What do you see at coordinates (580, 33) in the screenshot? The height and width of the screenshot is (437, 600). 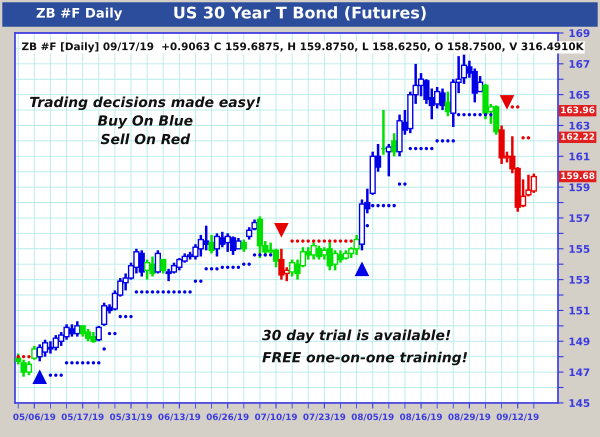 I see `y-tick-label: 169` at bounding box center [580, 33].